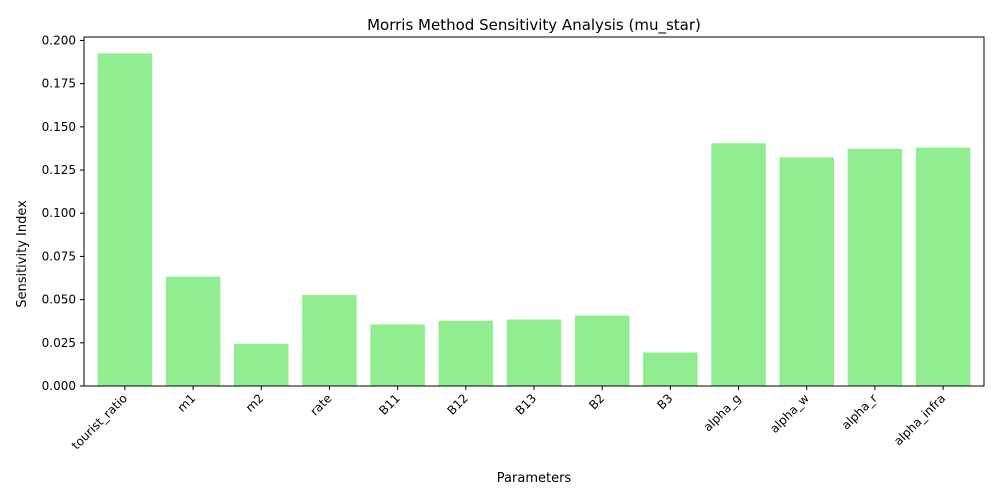  What do you see at coordinates (22, 254) in the screenshot?
I see `y-axis-label: Sensitivity Index` at bounding box center [22, 254].